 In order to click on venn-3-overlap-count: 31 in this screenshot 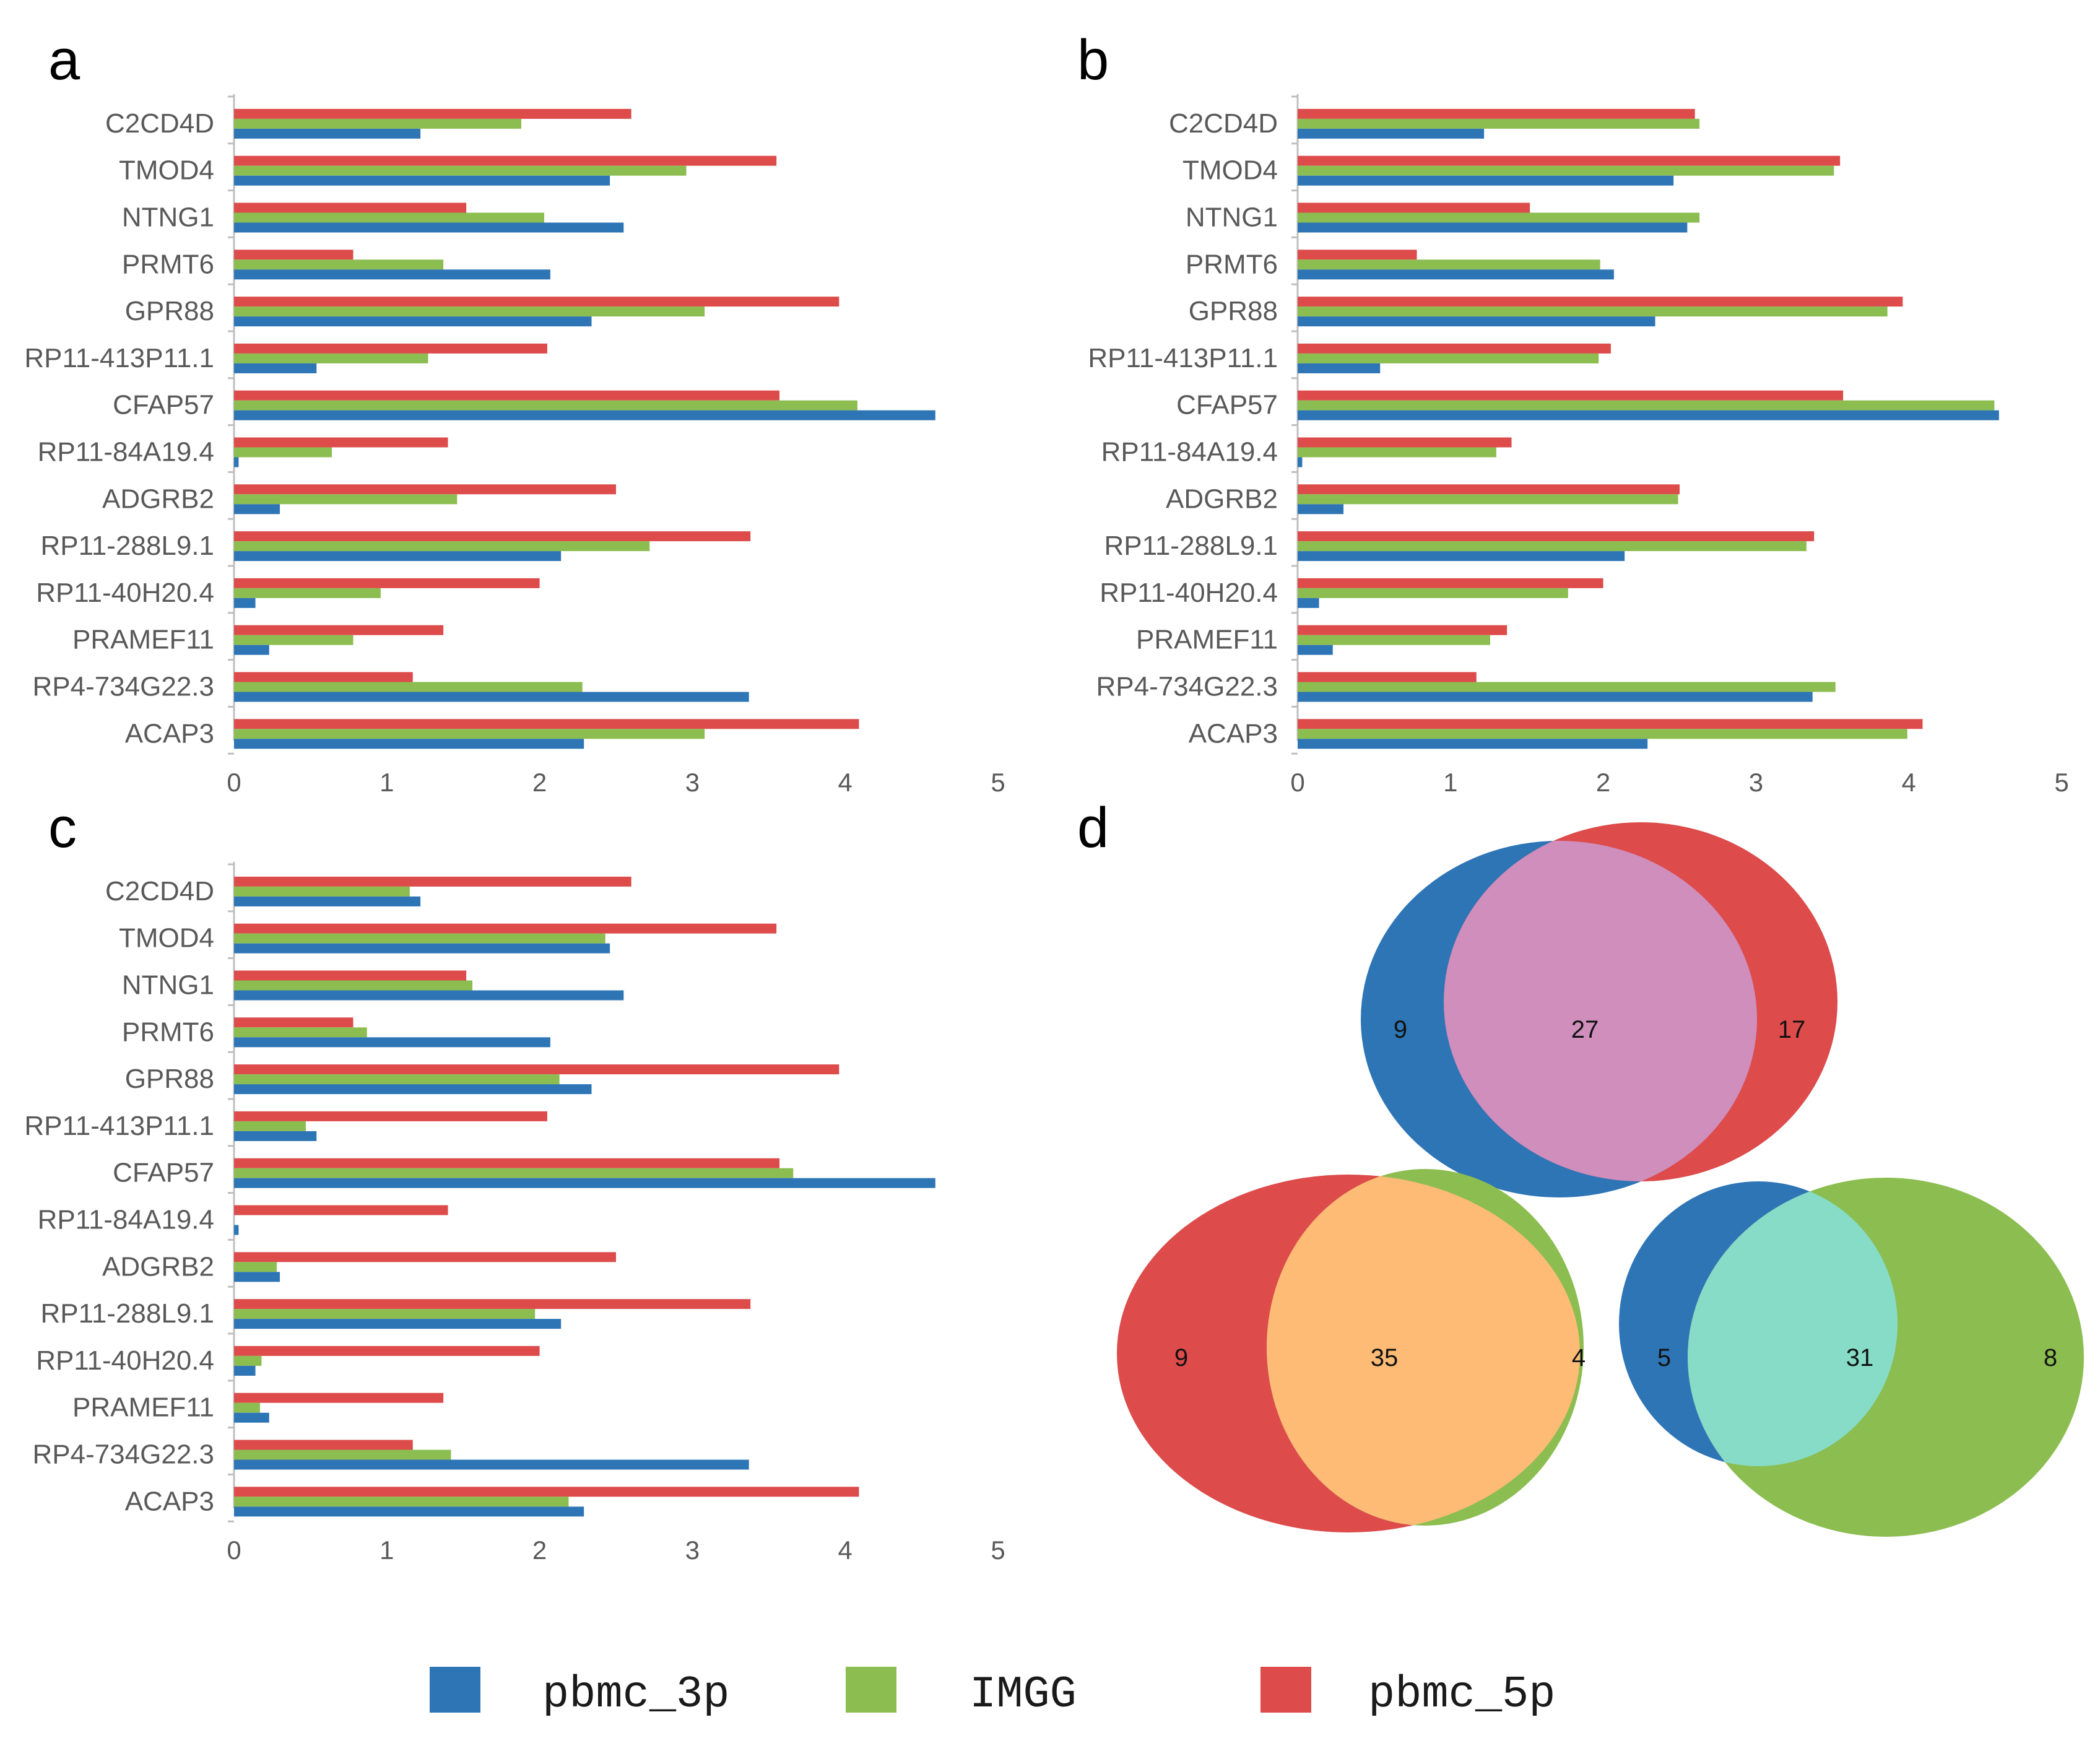, I will do `click(1860, 1357)`.